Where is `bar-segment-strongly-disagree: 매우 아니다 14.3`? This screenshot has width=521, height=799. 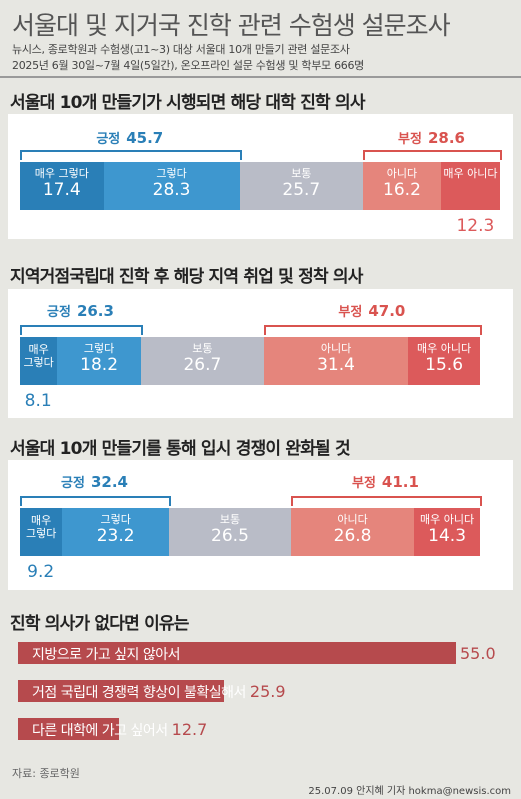
bar-segment-strongly-disagree: 매우 아니다 14.3 is located at coordinates (447, 532).